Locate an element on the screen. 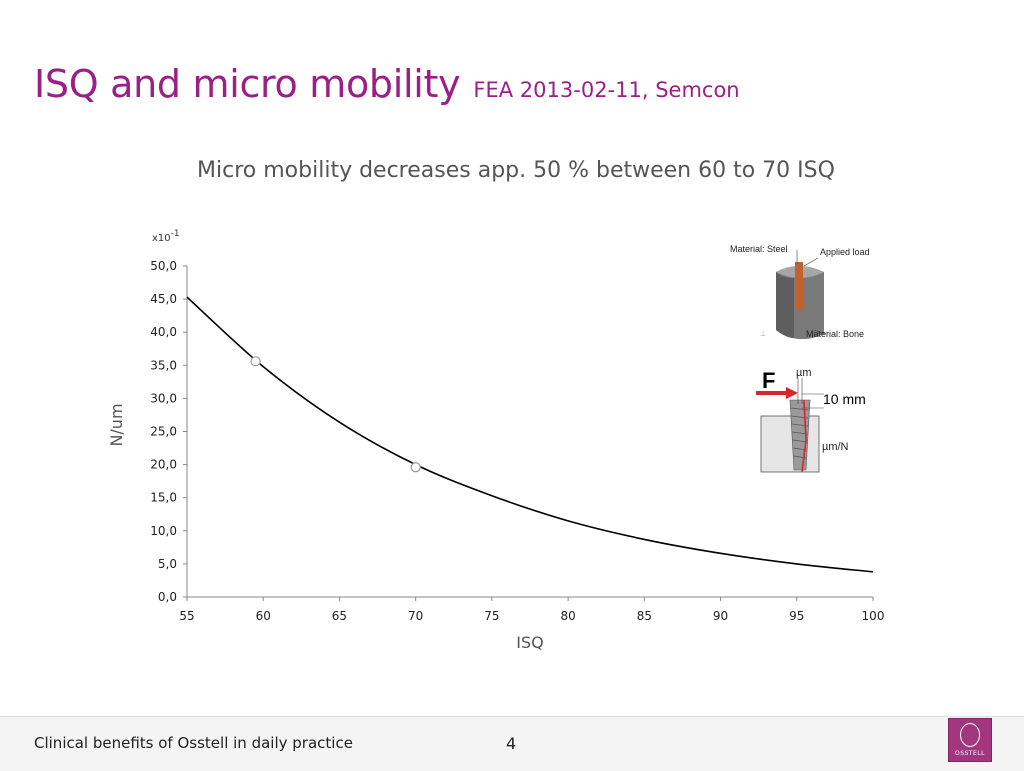  y-tick-label: 50,0 is located at coordinates (163, 266).